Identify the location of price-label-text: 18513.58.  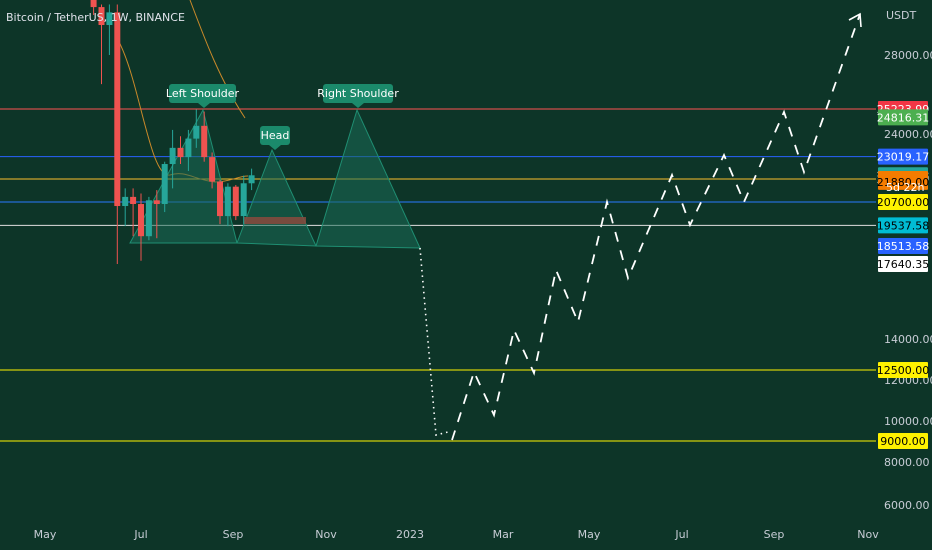
(903, 246).